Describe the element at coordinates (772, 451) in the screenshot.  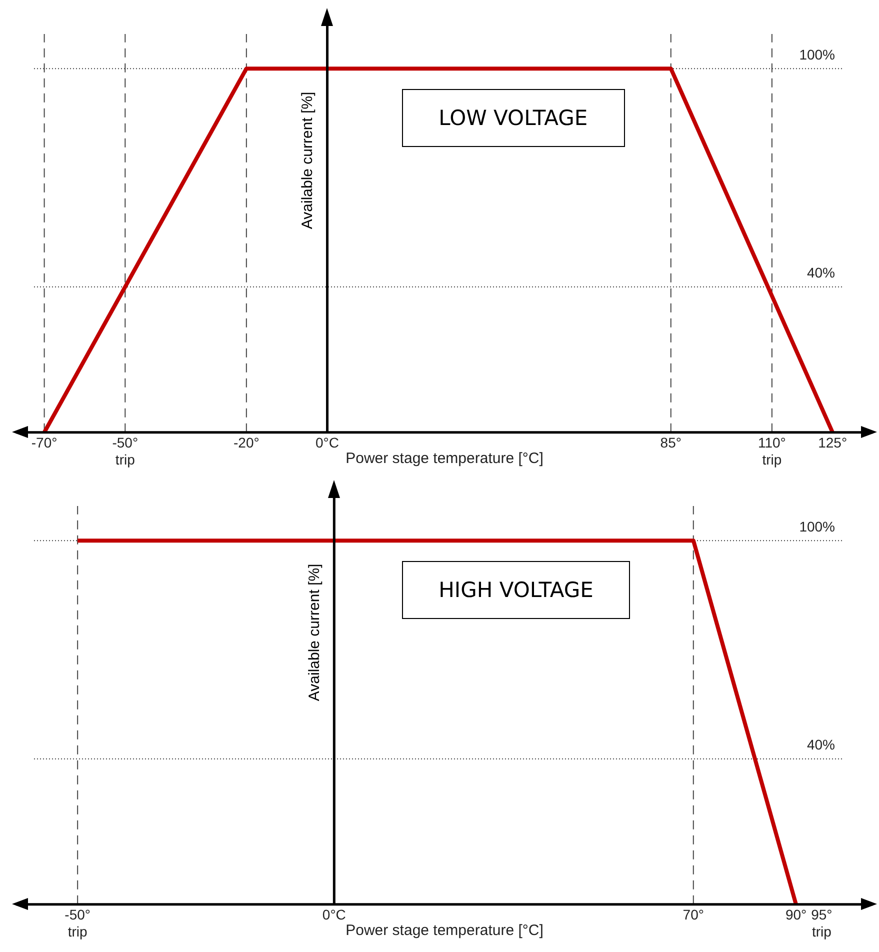
I see `x-tick-label: 110° trip` at that location.